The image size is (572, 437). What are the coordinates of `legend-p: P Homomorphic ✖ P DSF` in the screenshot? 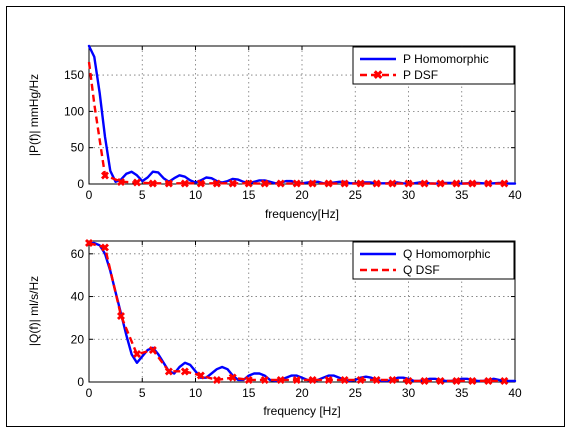 It's located at (433, 65).